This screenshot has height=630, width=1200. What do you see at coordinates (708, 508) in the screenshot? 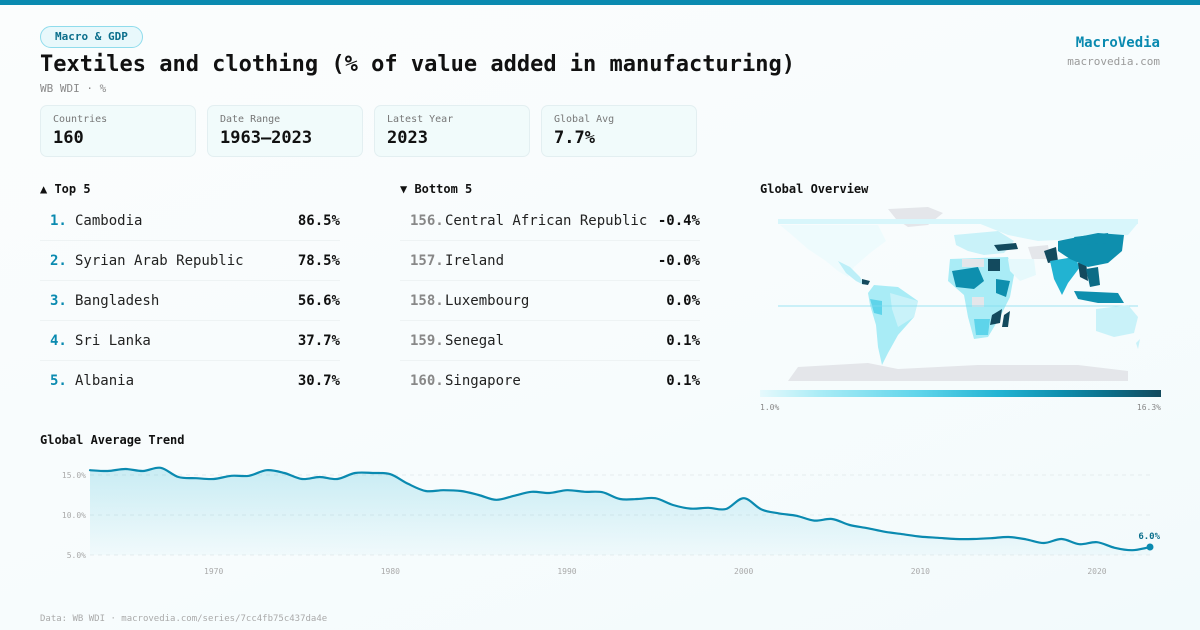
I see `data-point-1998` at bounding box center [708, 508].